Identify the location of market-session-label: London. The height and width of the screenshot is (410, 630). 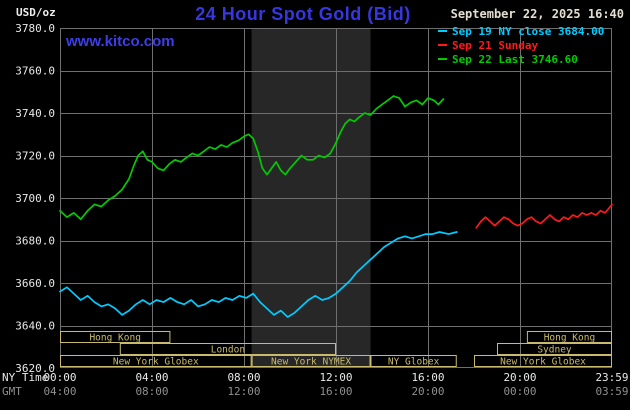
(228, 350).